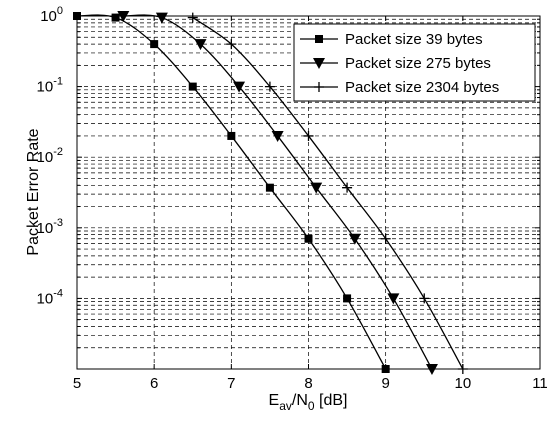  Describe the element at coordinates (308, 402) in the screenshot. I see `x-axis-label: Eav/N0 [dB]` at that location.